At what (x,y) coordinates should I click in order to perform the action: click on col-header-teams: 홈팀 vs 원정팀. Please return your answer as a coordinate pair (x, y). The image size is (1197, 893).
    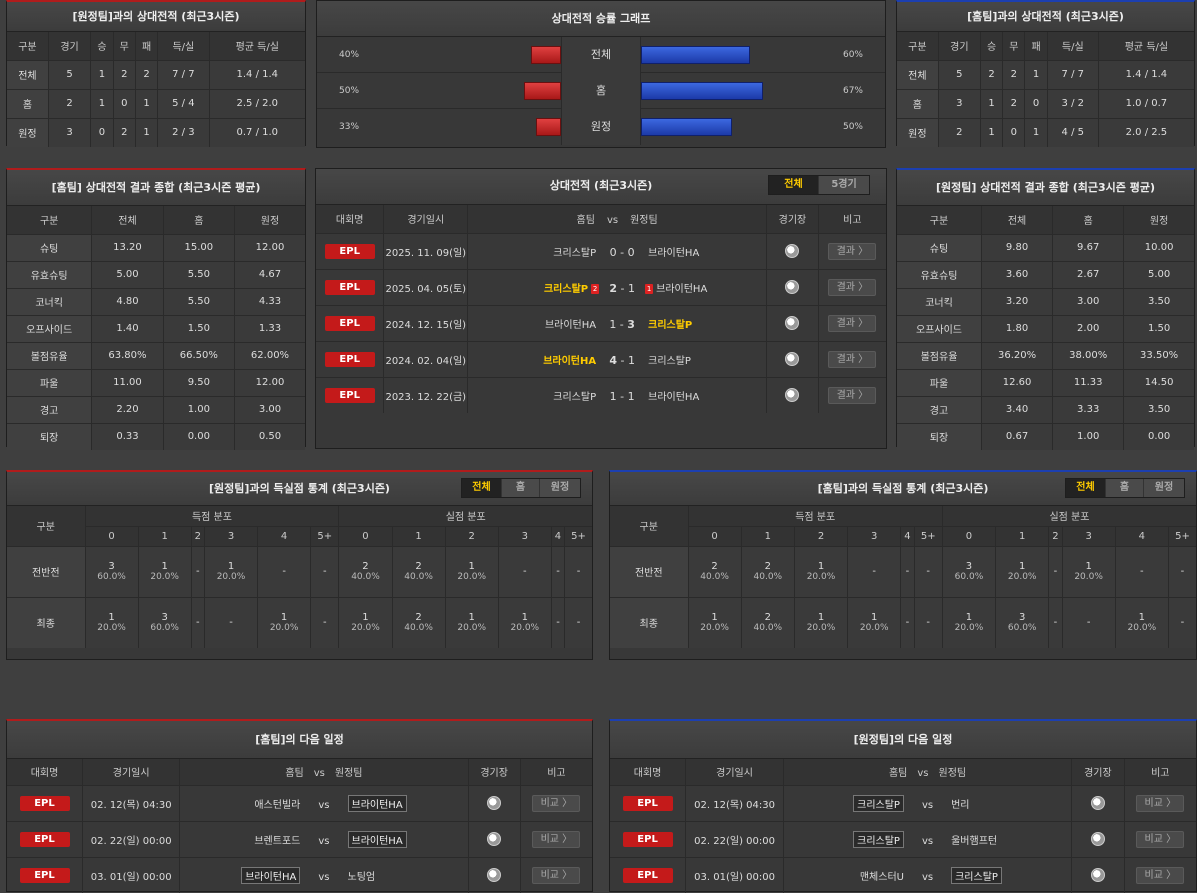
    Looking at the image, I should click on (324, 772).